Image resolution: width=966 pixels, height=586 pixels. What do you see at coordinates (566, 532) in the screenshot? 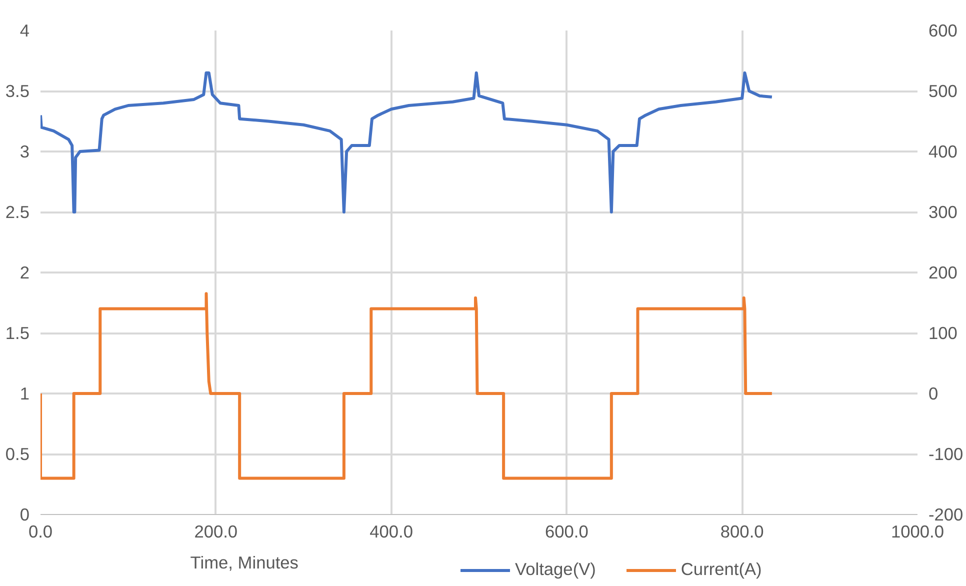
I see `x-tick-label: 600.0` at bounding box center [566, 532].